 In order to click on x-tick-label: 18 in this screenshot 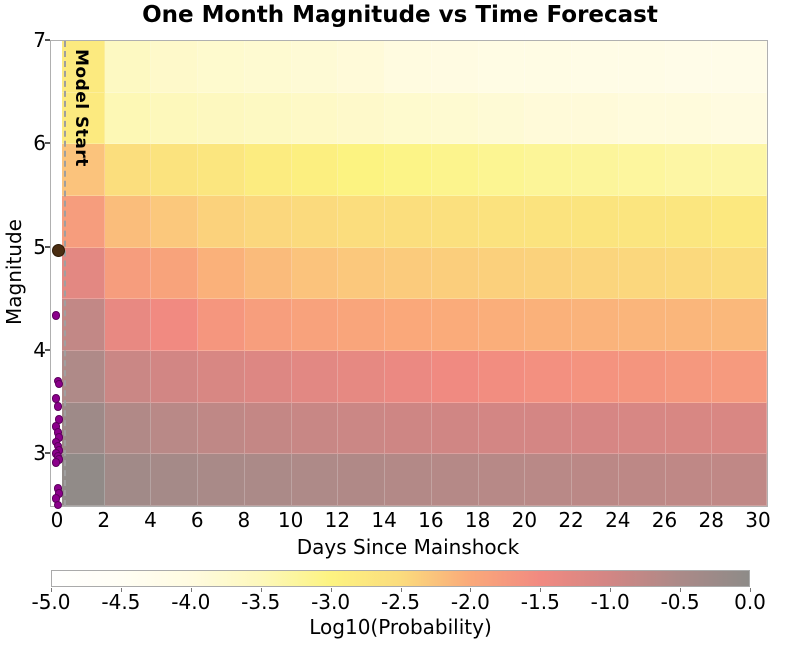, I will do `click(477, 520)`.